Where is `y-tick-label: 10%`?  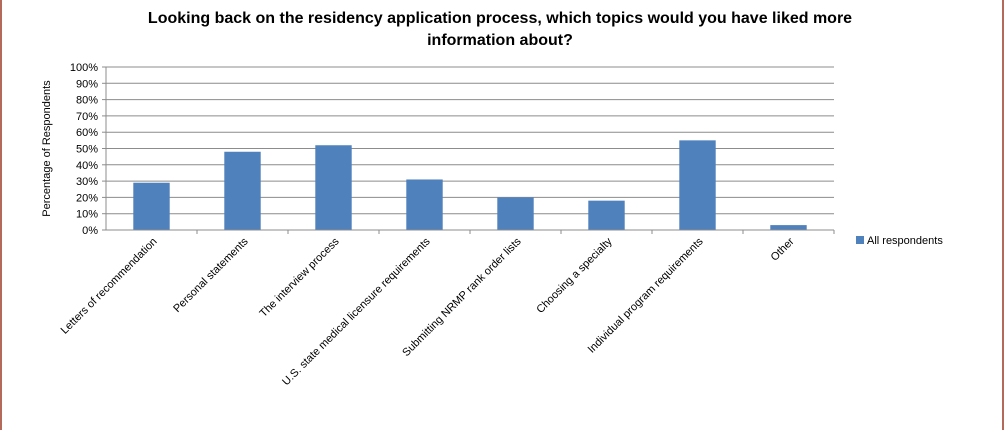
y-tick-label: 10% is located at coordinates (87, 215).